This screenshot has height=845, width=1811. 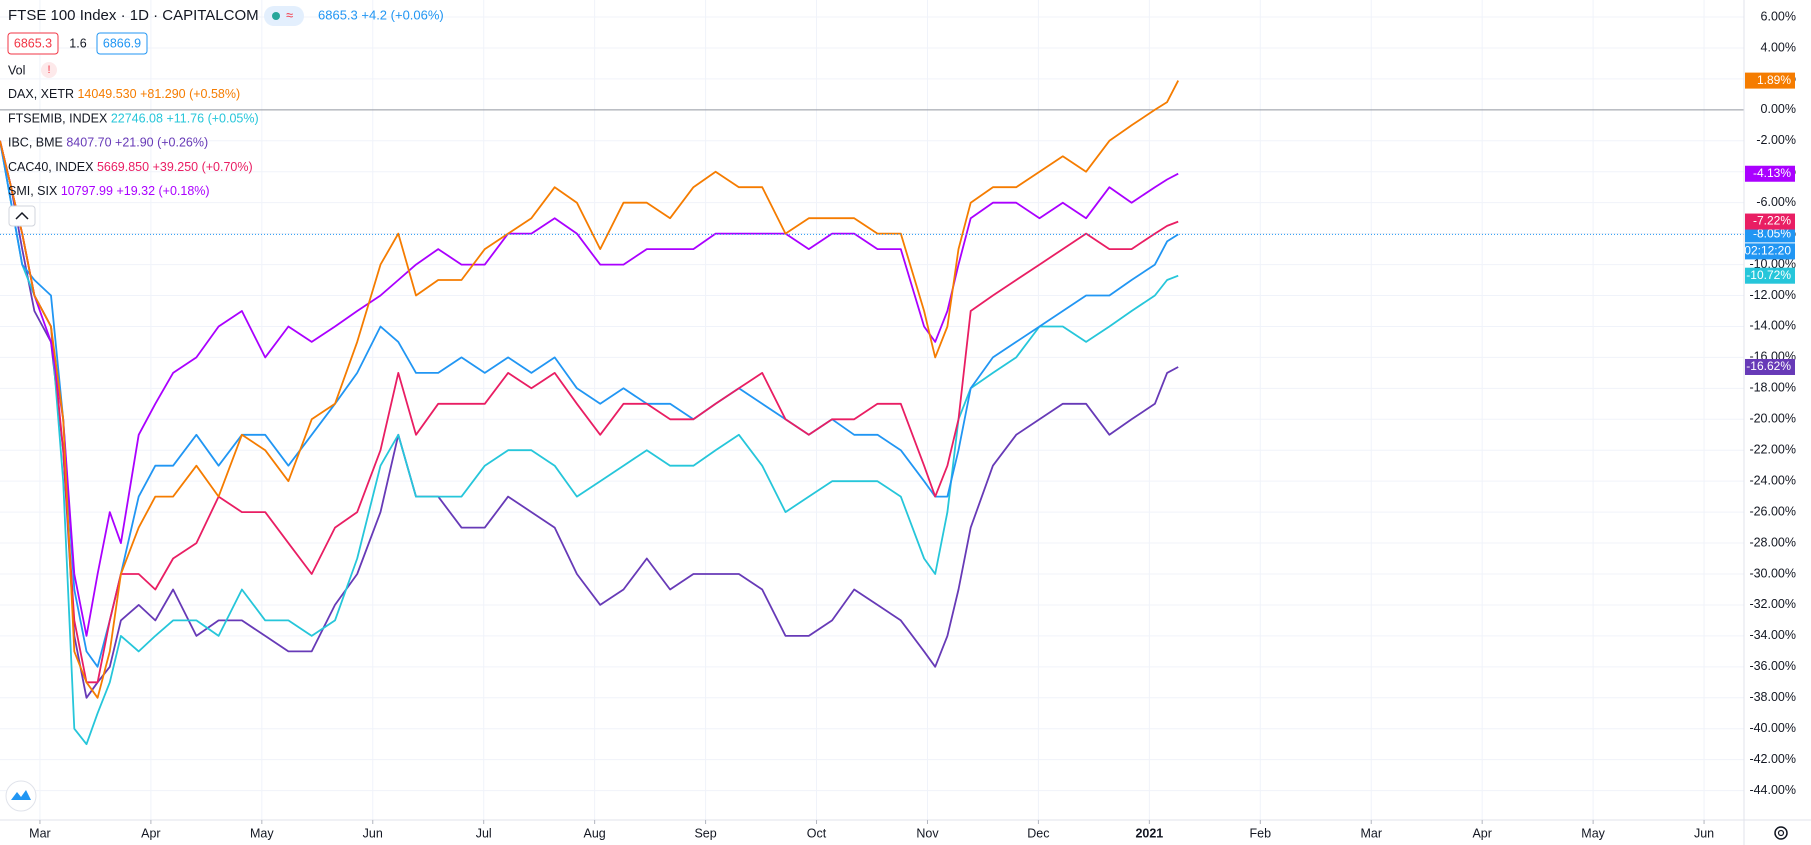 I want to click on legend-entry: FTSEMIB, INDEX 22746.08 +11.76 (+0.05%), so click(x=133, y=119).